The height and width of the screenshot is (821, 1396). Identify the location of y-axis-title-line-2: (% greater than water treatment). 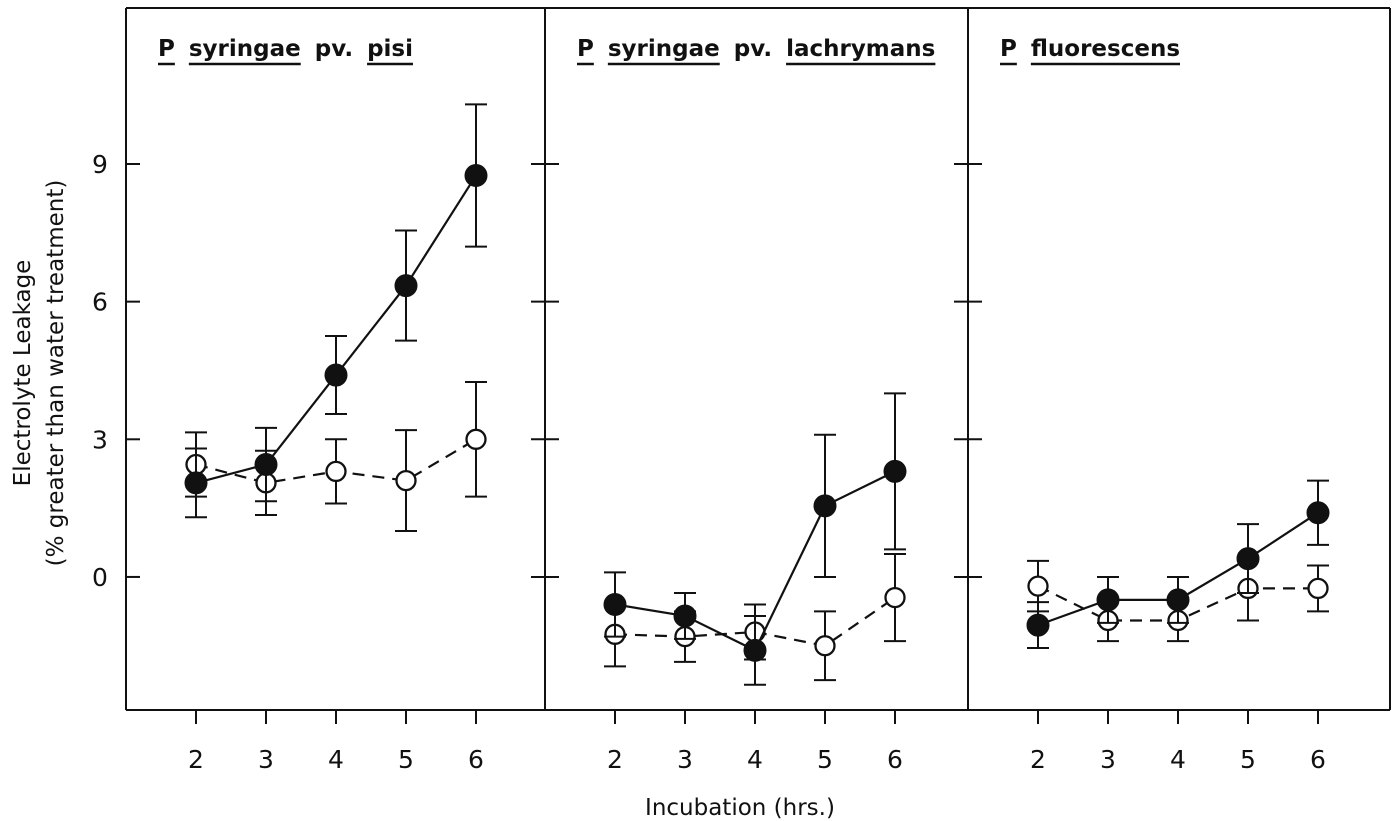
(56, 373).